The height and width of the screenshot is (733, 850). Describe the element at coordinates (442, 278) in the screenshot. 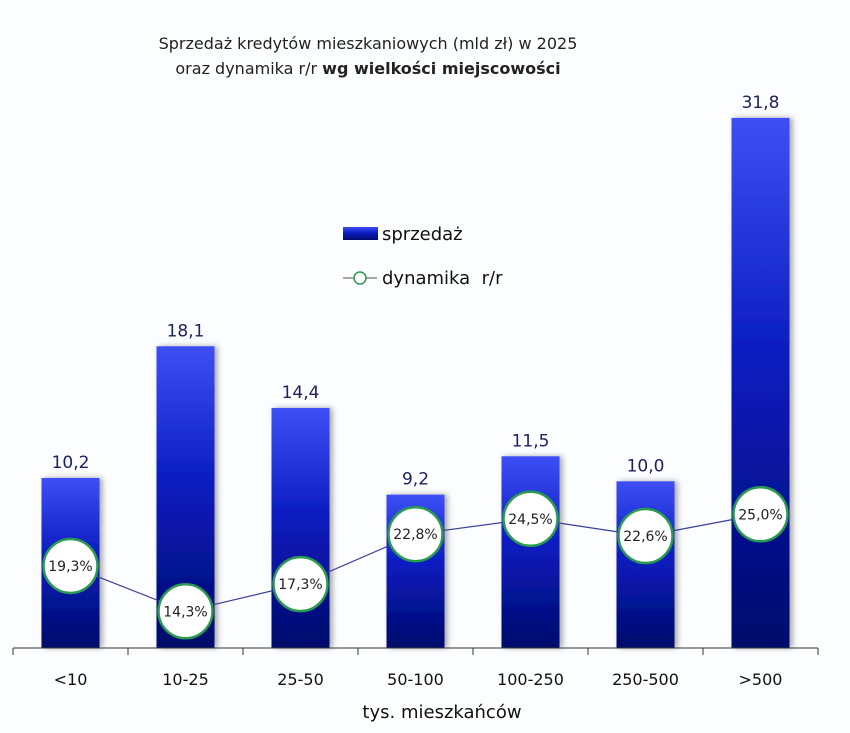

I see `legend-line-label: dynamika r/r` at that location.